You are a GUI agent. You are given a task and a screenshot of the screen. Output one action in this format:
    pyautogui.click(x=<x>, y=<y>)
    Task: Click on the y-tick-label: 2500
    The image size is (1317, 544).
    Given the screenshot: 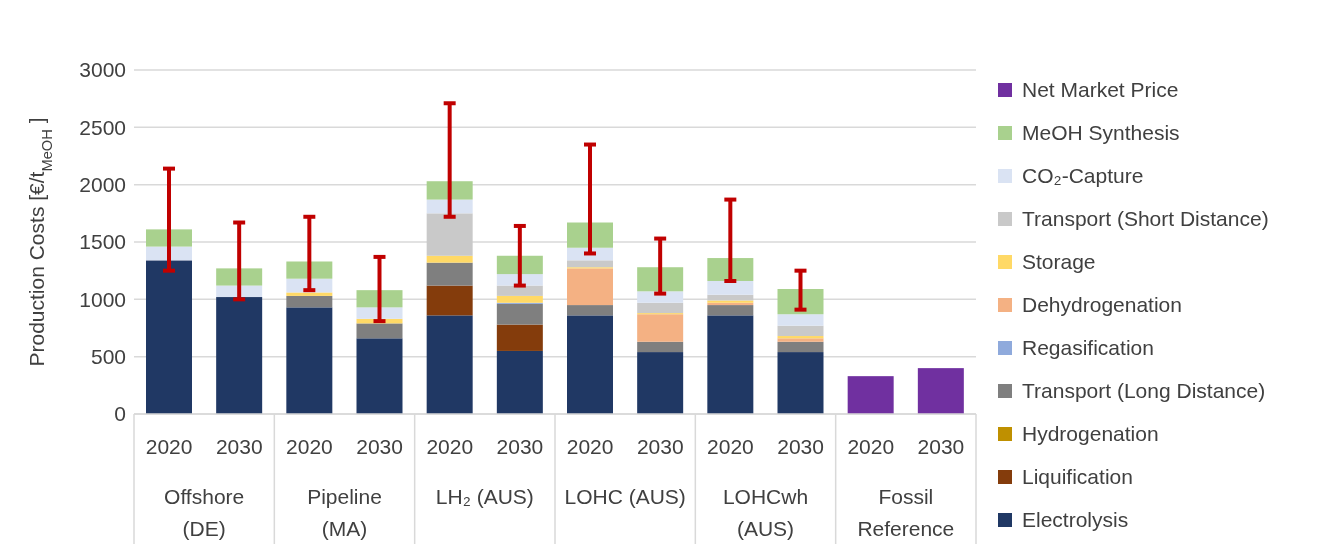 What is the action you would take?
    pyautogui.click(x=102, y=127)
    